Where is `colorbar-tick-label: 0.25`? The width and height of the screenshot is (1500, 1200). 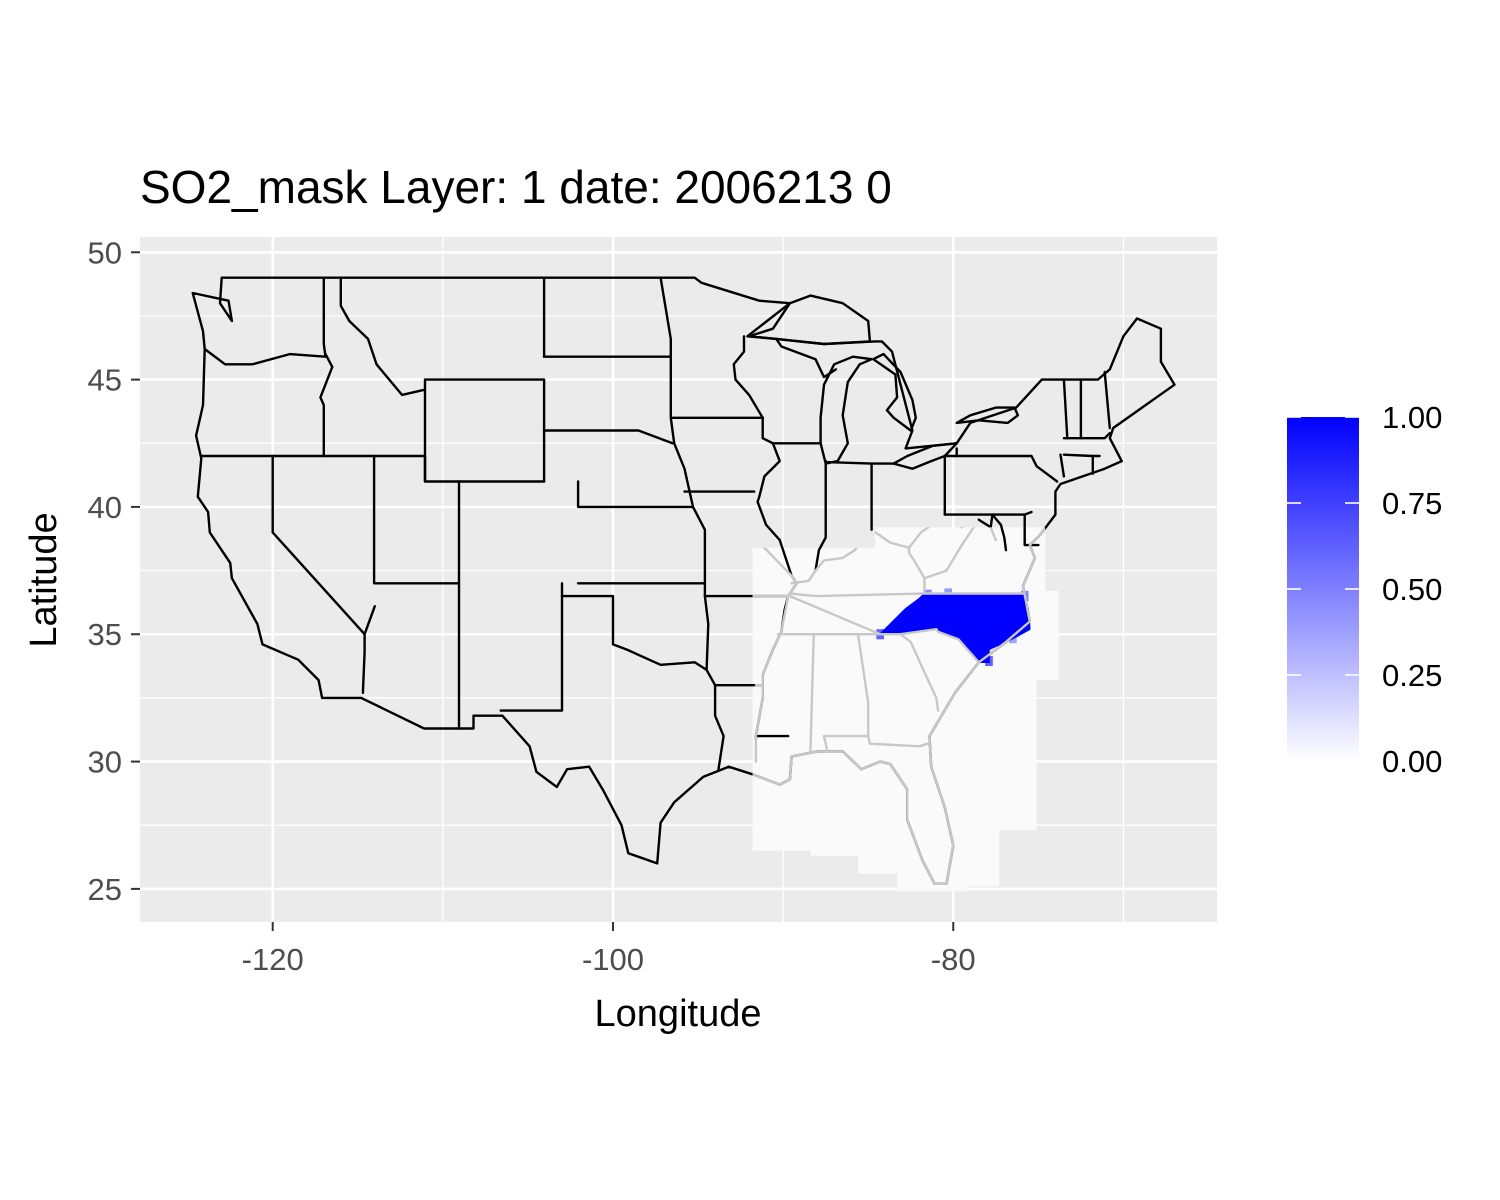
colorbar-tick-label: 0.25 is located at coordinates (1412, 675).